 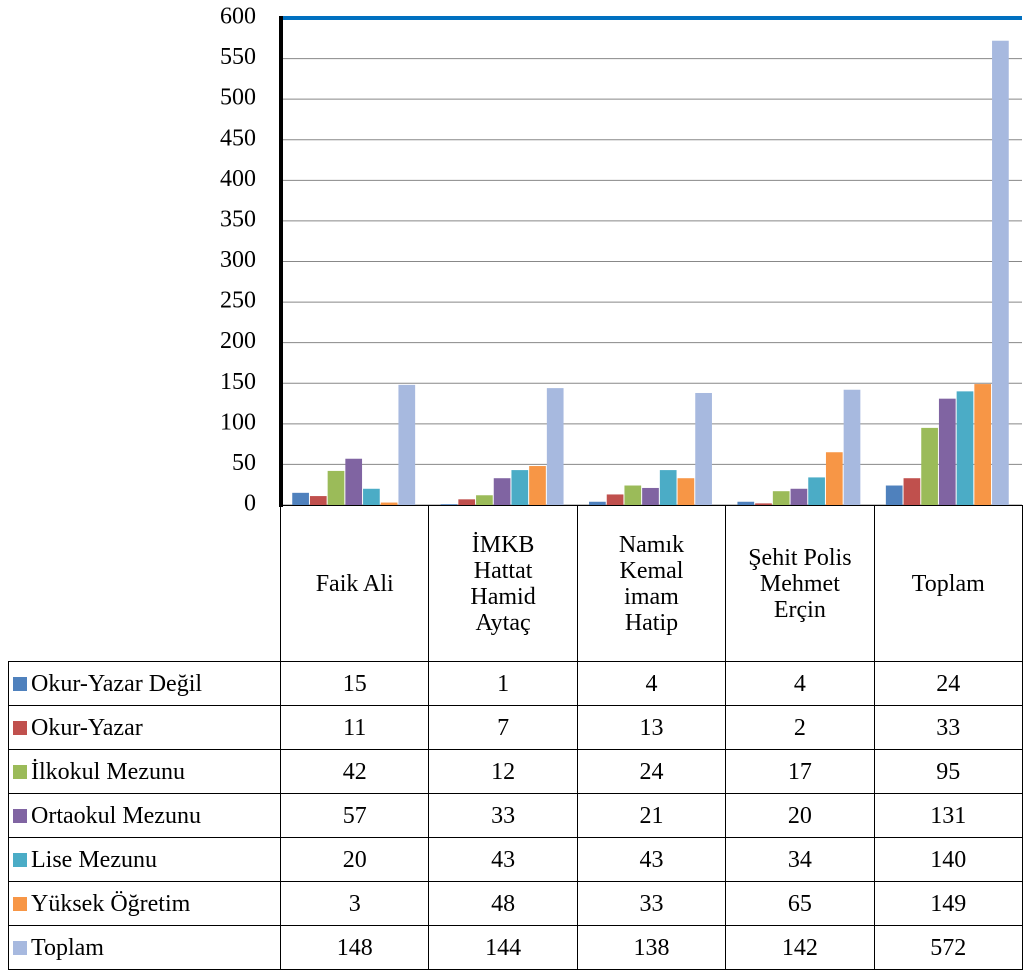 I want to click on table-value: 34, so click(x=800, y=859).